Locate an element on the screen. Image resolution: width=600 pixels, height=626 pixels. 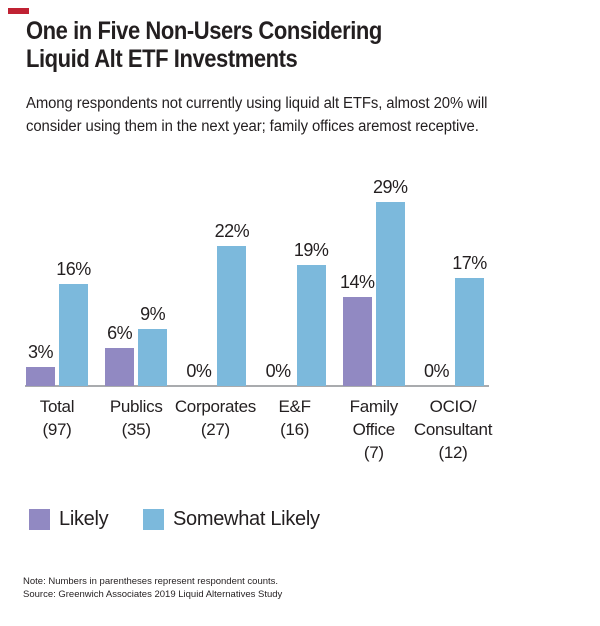
value-label-likely-family: 14% is located at coordinates (357, 282).